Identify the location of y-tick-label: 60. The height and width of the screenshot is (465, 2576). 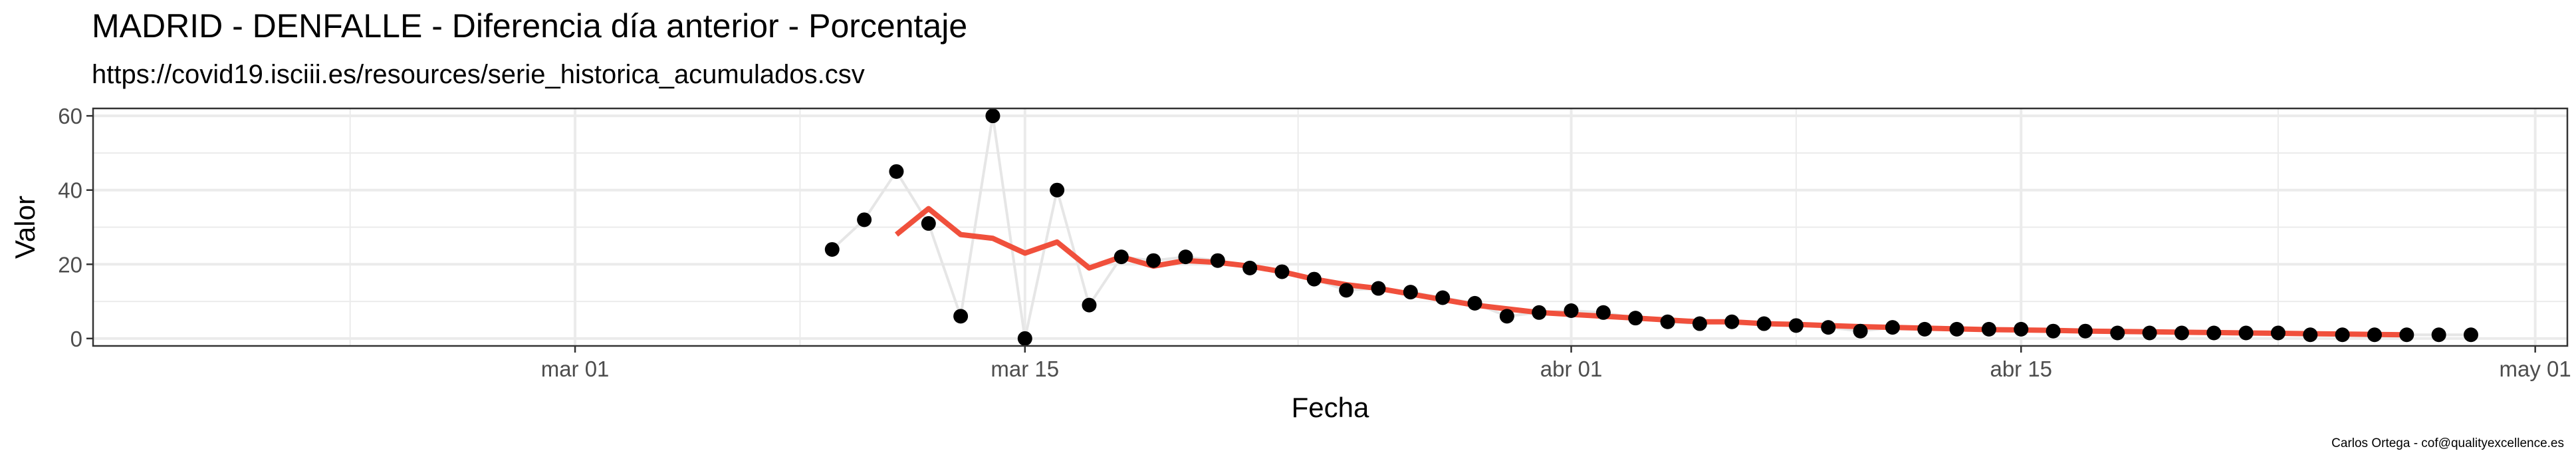
(70, 116).